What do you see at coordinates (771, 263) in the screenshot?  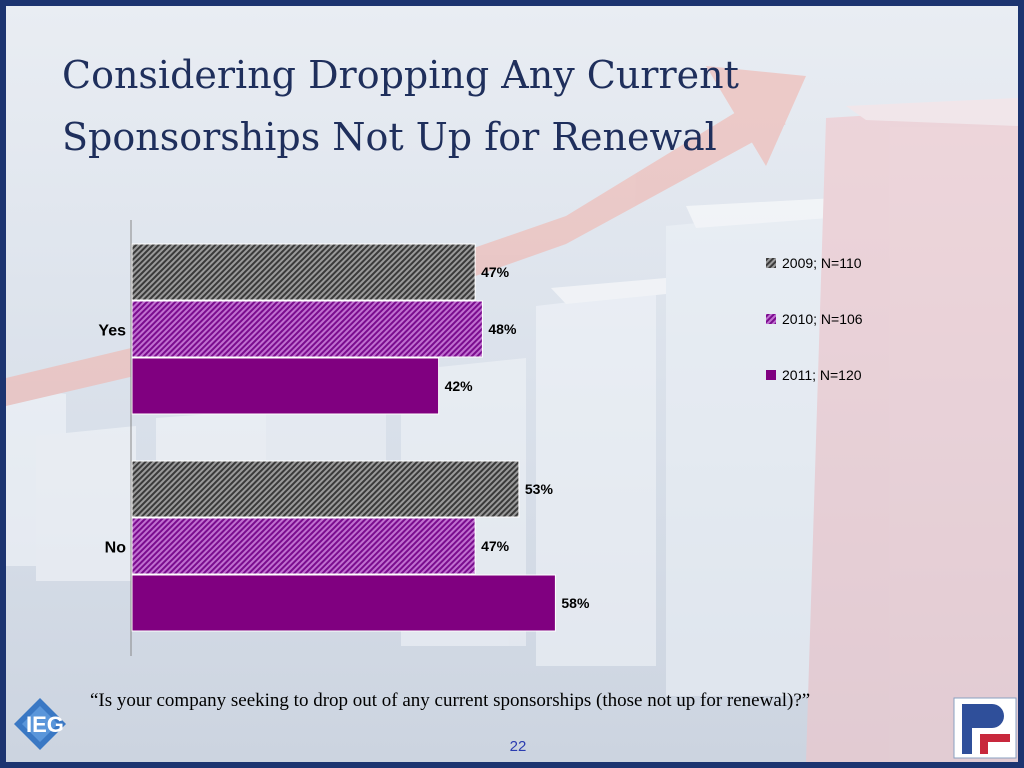 I see `legend-swatch-2009` at bounding box center [771, 263].